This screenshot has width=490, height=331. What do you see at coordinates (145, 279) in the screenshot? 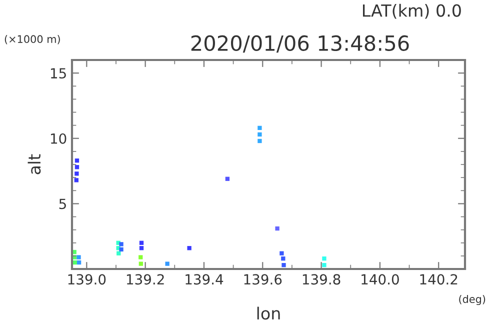
I see `x-tick-label: 139.2` at bounding box center [145, 279].